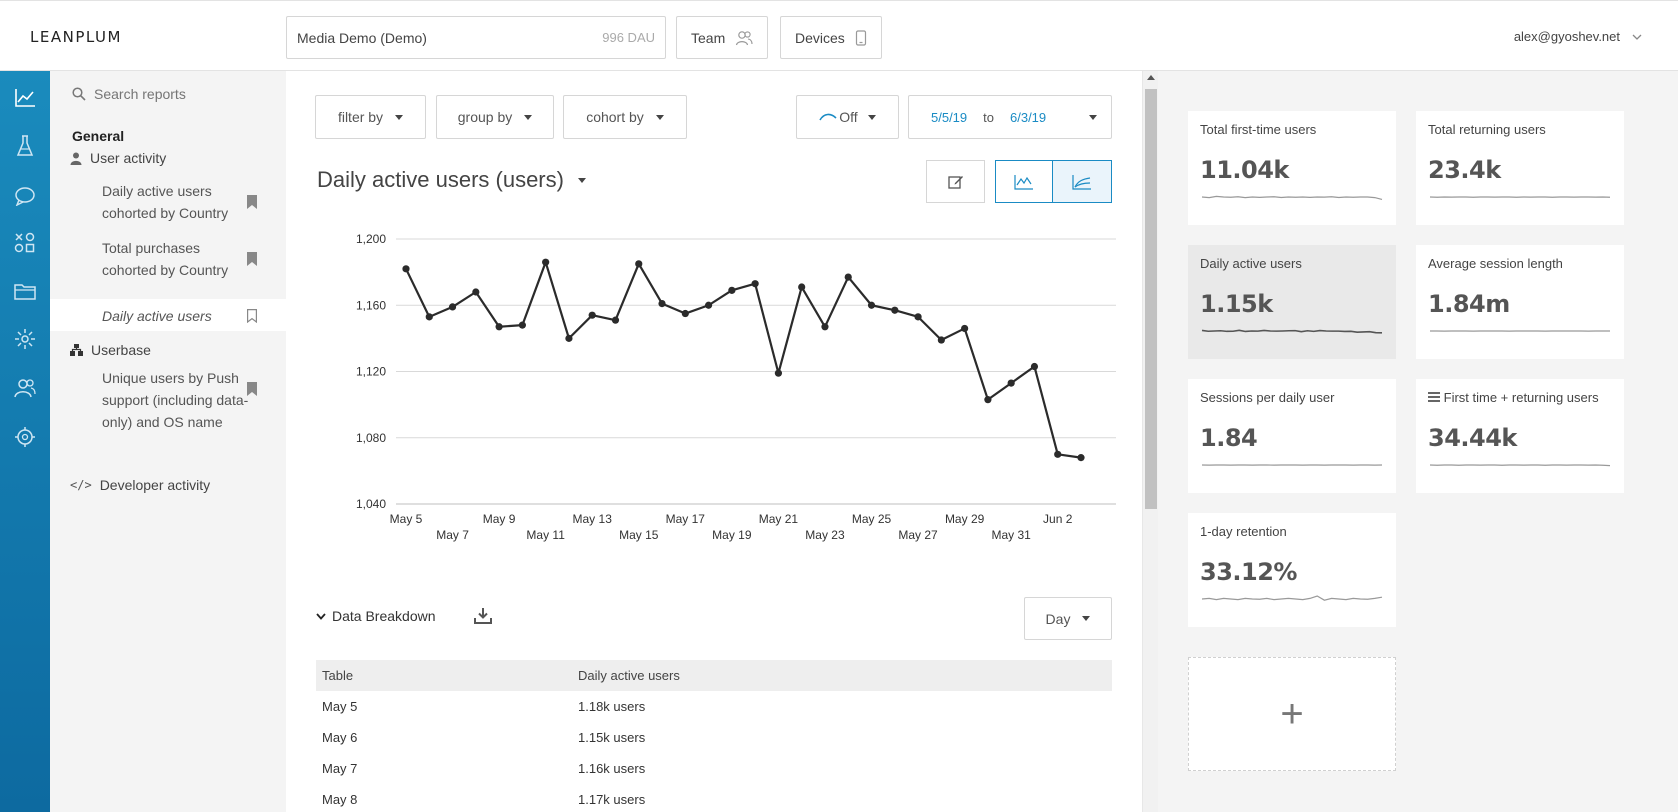 The image size is (1678, 812). Describe the element at coordinates (1520, 302) in the screenshot. I see `metric-card: Average session length 1.84m` at that location.